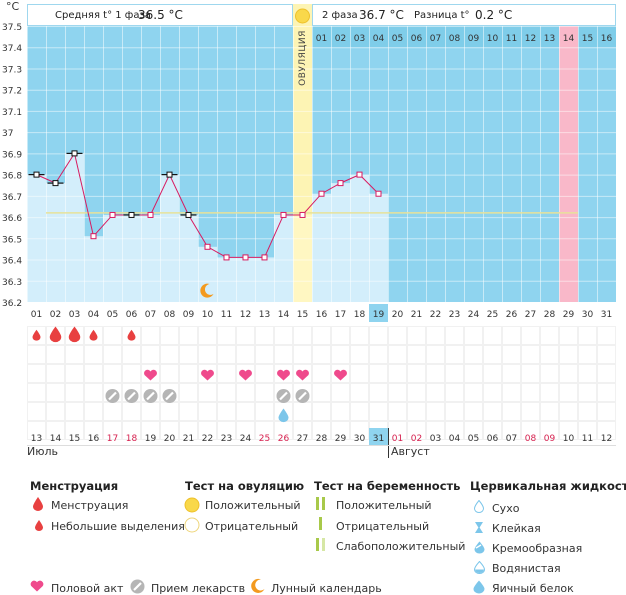 This screenshot has height=595, width=626. I want to click on x-day-label: 01, so click(36, 315).